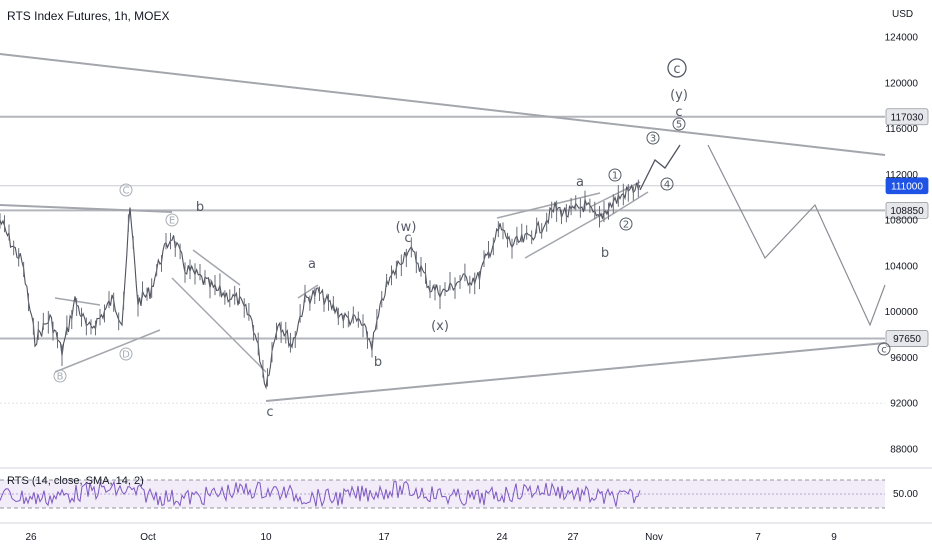  Describe the element at coordinates (902, 312) in the screenshot. I see `price-tick-label: 100000` at that location.